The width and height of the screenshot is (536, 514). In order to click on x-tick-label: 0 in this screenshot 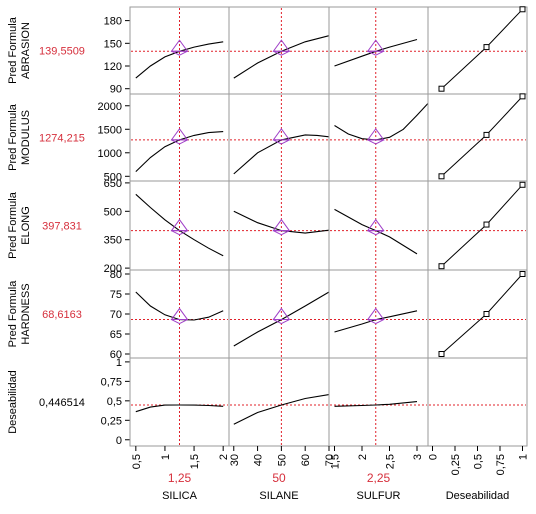, I will do `click(434, 457)`.